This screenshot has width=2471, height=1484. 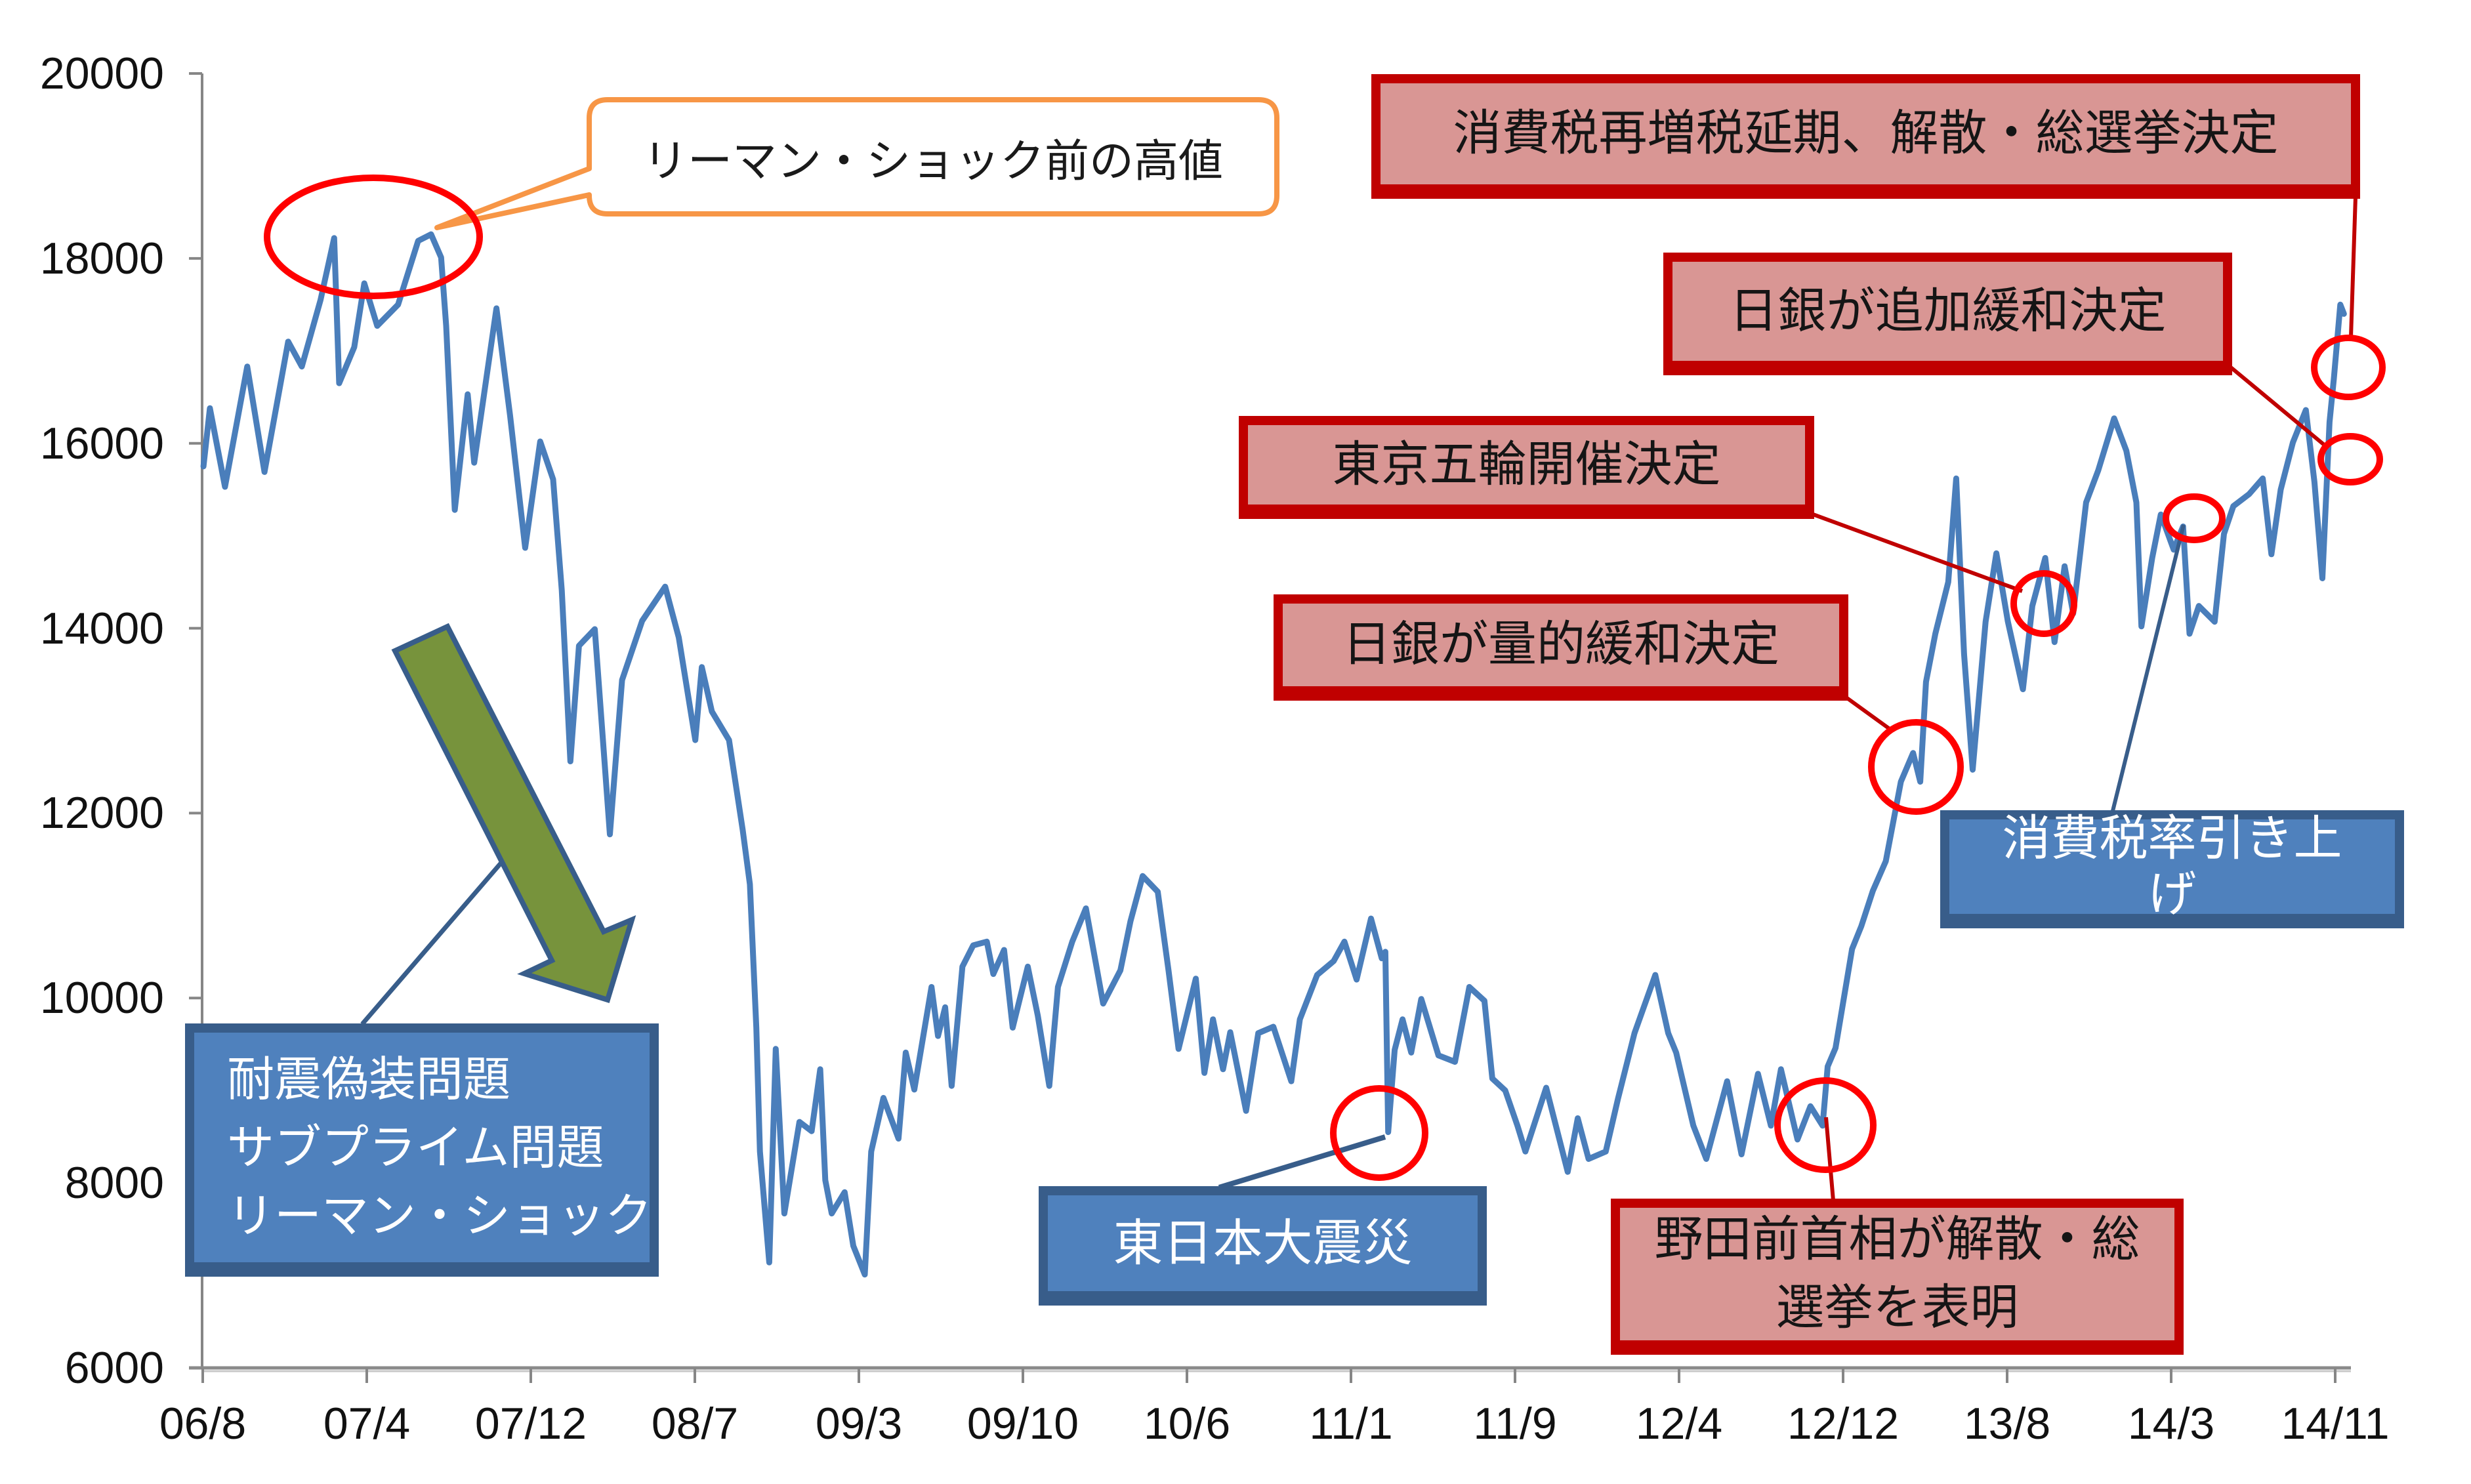 I want to click on tokyo-olympics-label: 東京五輪開催決定, so click(x=1526, y=464).